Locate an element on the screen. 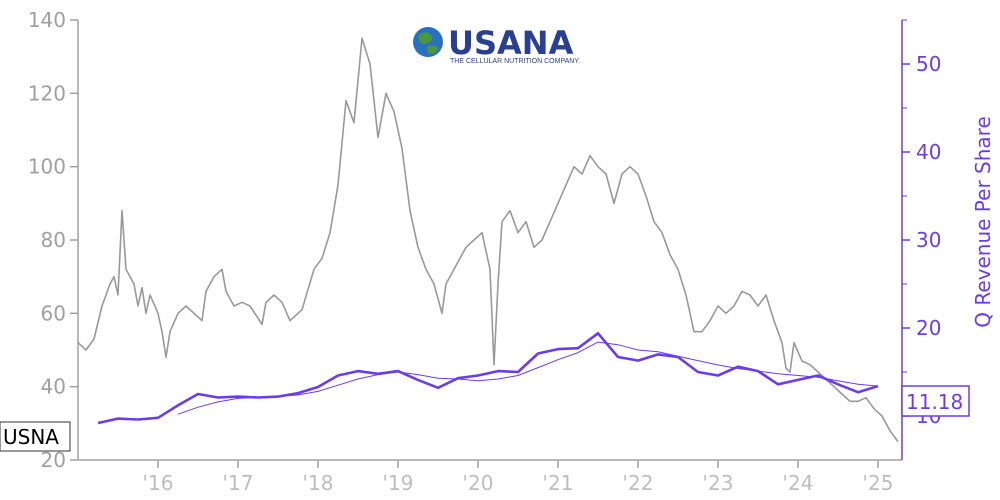 This screenshot has height=500, width=1000. axis-left-tick-label: 120 is located at coordinates (47, 93).